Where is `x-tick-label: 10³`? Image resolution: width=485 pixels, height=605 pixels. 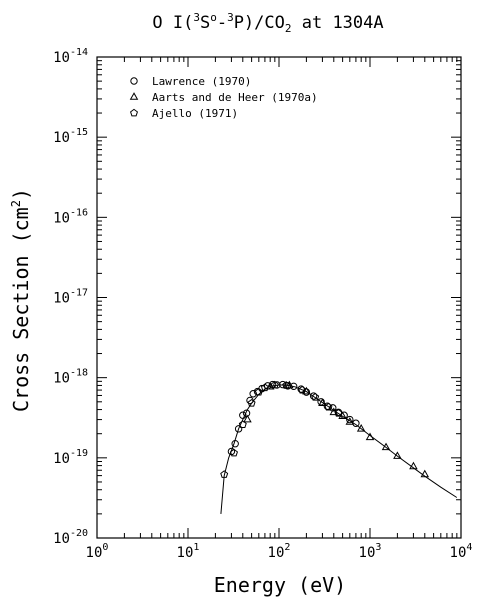 x-tick-label: 10³ is located at coordinates (370, 551).